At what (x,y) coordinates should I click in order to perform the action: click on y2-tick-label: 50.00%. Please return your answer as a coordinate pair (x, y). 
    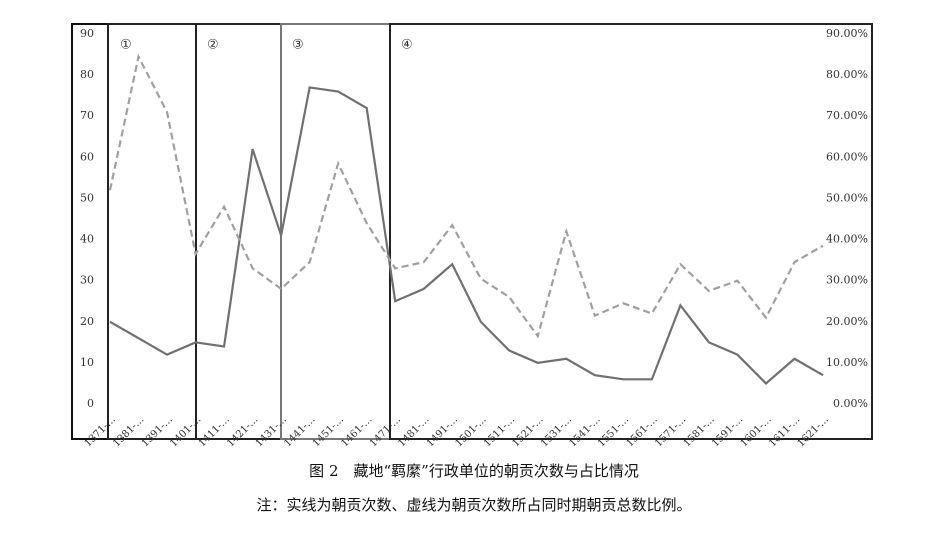
    Looking at the image, I should click on (847, 197).